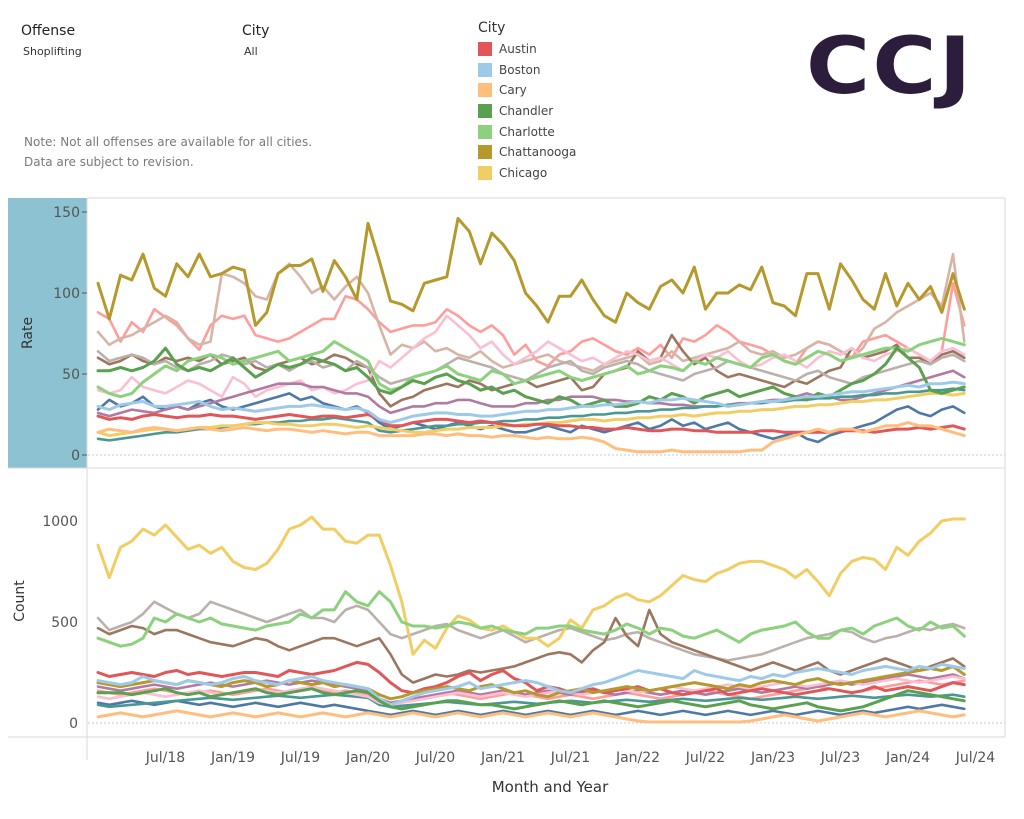 The width and height of the screenshot is (1024, 819). I want to click on city-filter-value: All, so click(251, 51).